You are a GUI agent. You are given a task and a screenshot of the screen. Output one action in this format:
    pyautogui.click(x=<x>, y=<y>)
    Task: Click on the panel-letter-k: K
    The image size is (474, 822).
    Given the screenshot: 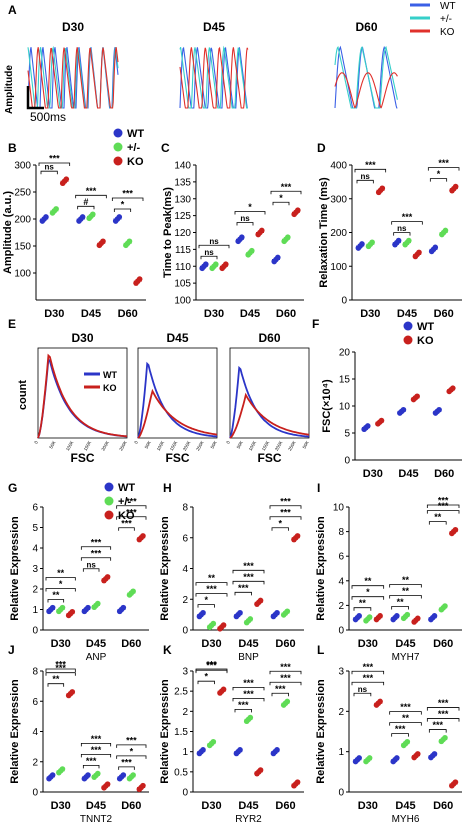 What is the action you would take?
    pyautogui.click(x=167, y=650)
    